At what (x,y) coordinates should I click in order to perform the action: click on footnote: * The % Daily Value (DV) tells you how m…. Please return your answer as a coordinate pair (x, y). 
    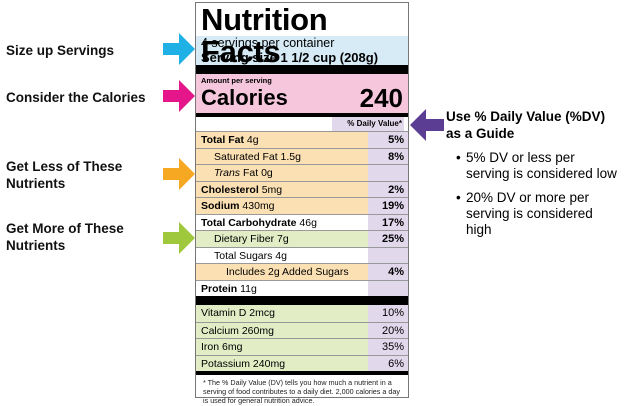
    Looking at the image, I should click on (301, 391).